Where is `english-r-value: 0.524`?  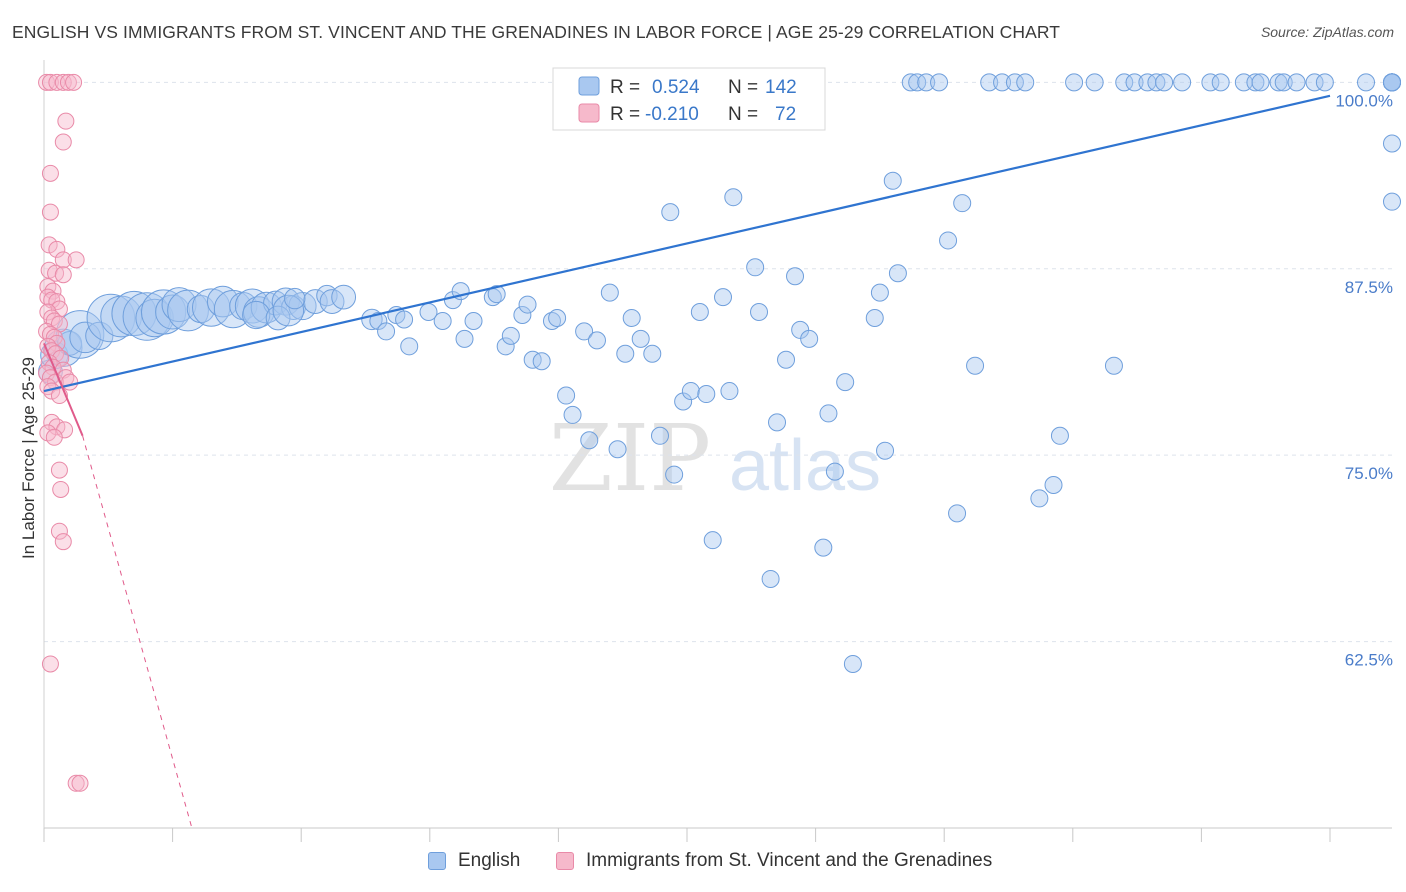 english-r-value: 0.524 is located at coordinates (676, 87).